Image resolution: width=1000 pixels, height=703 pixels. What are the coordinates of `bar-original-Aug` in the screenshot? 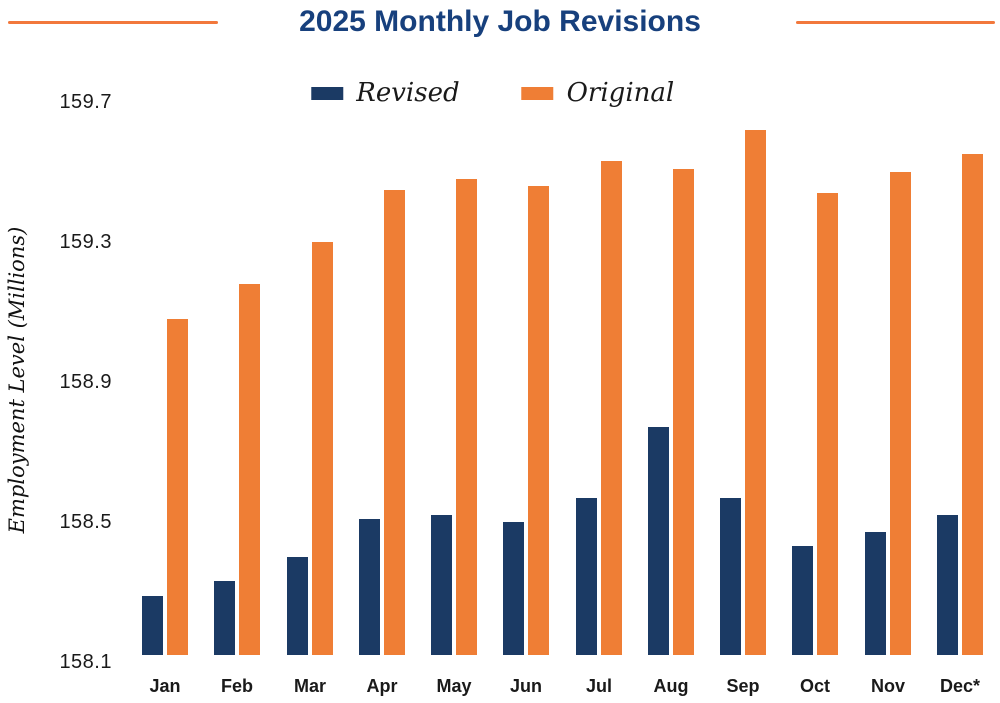 It's located at (683, 412).